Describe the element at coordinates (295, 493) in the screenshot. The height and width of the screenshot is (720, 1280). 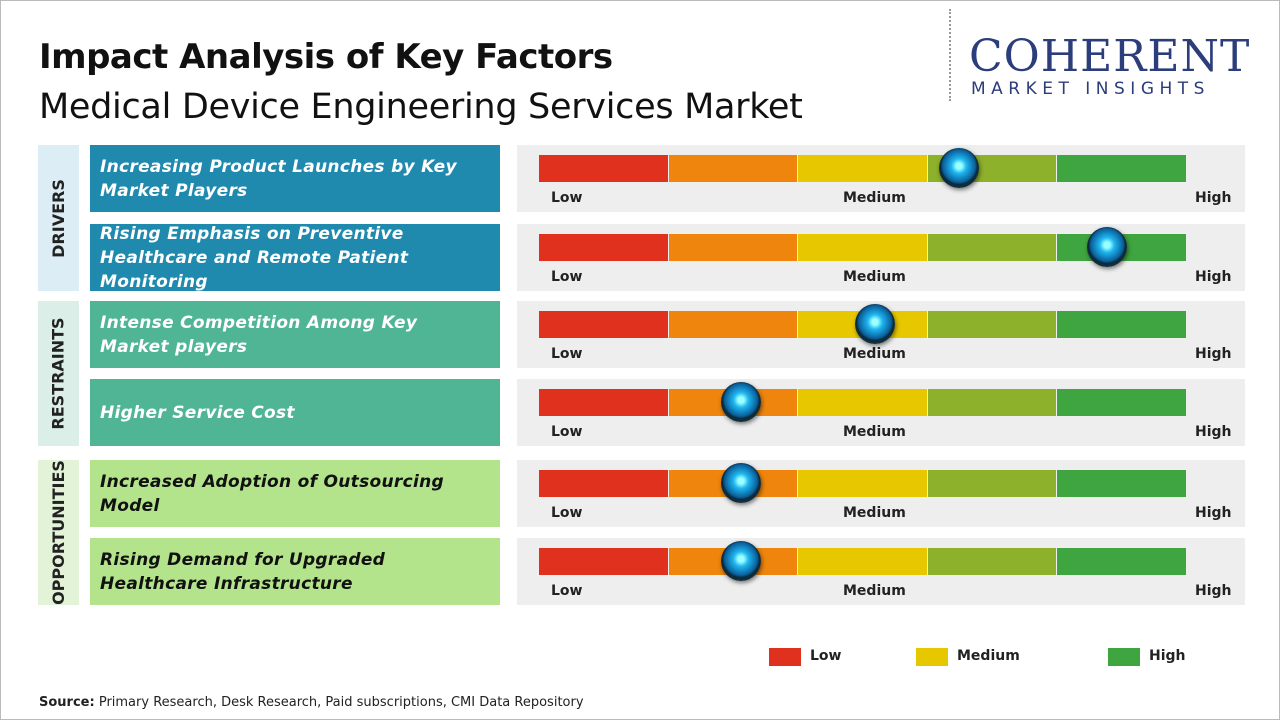
I see `factor-box: Increased Adoption of Outsourcing Model` at that location.